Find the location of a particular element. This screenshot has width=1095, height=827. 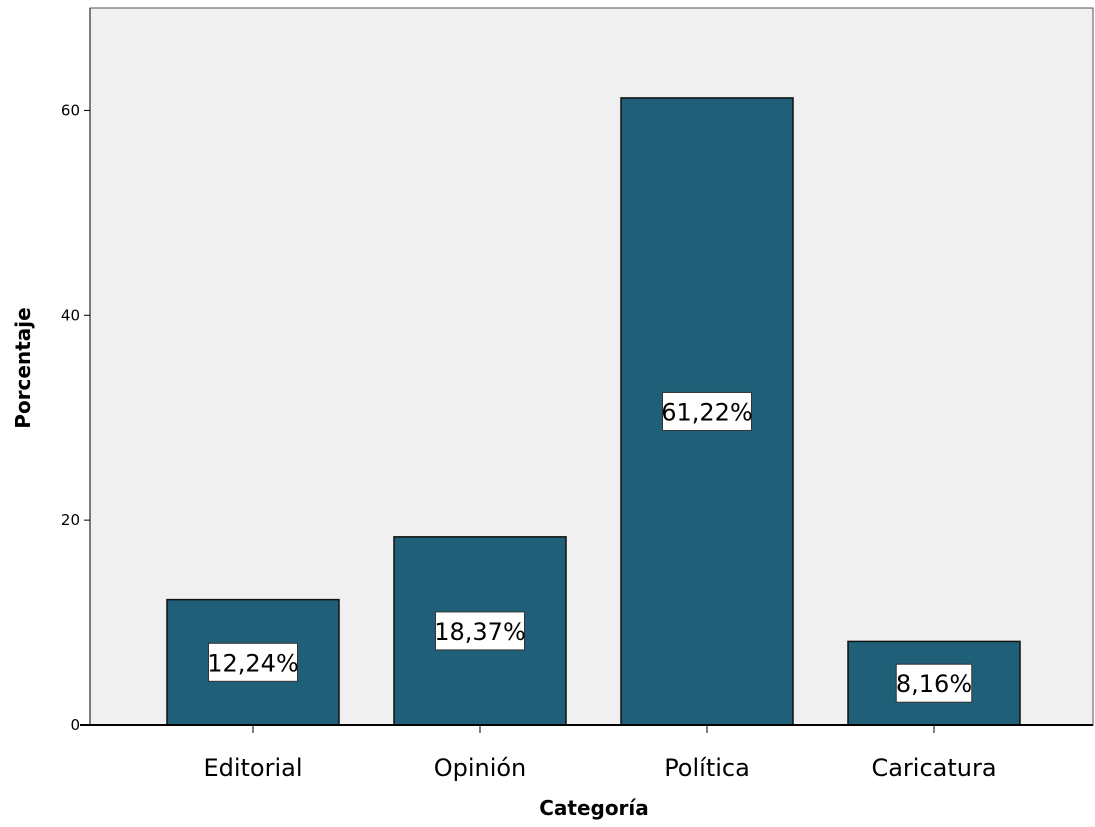

y-tick-label: 40 is located at coordinates (70, 315).